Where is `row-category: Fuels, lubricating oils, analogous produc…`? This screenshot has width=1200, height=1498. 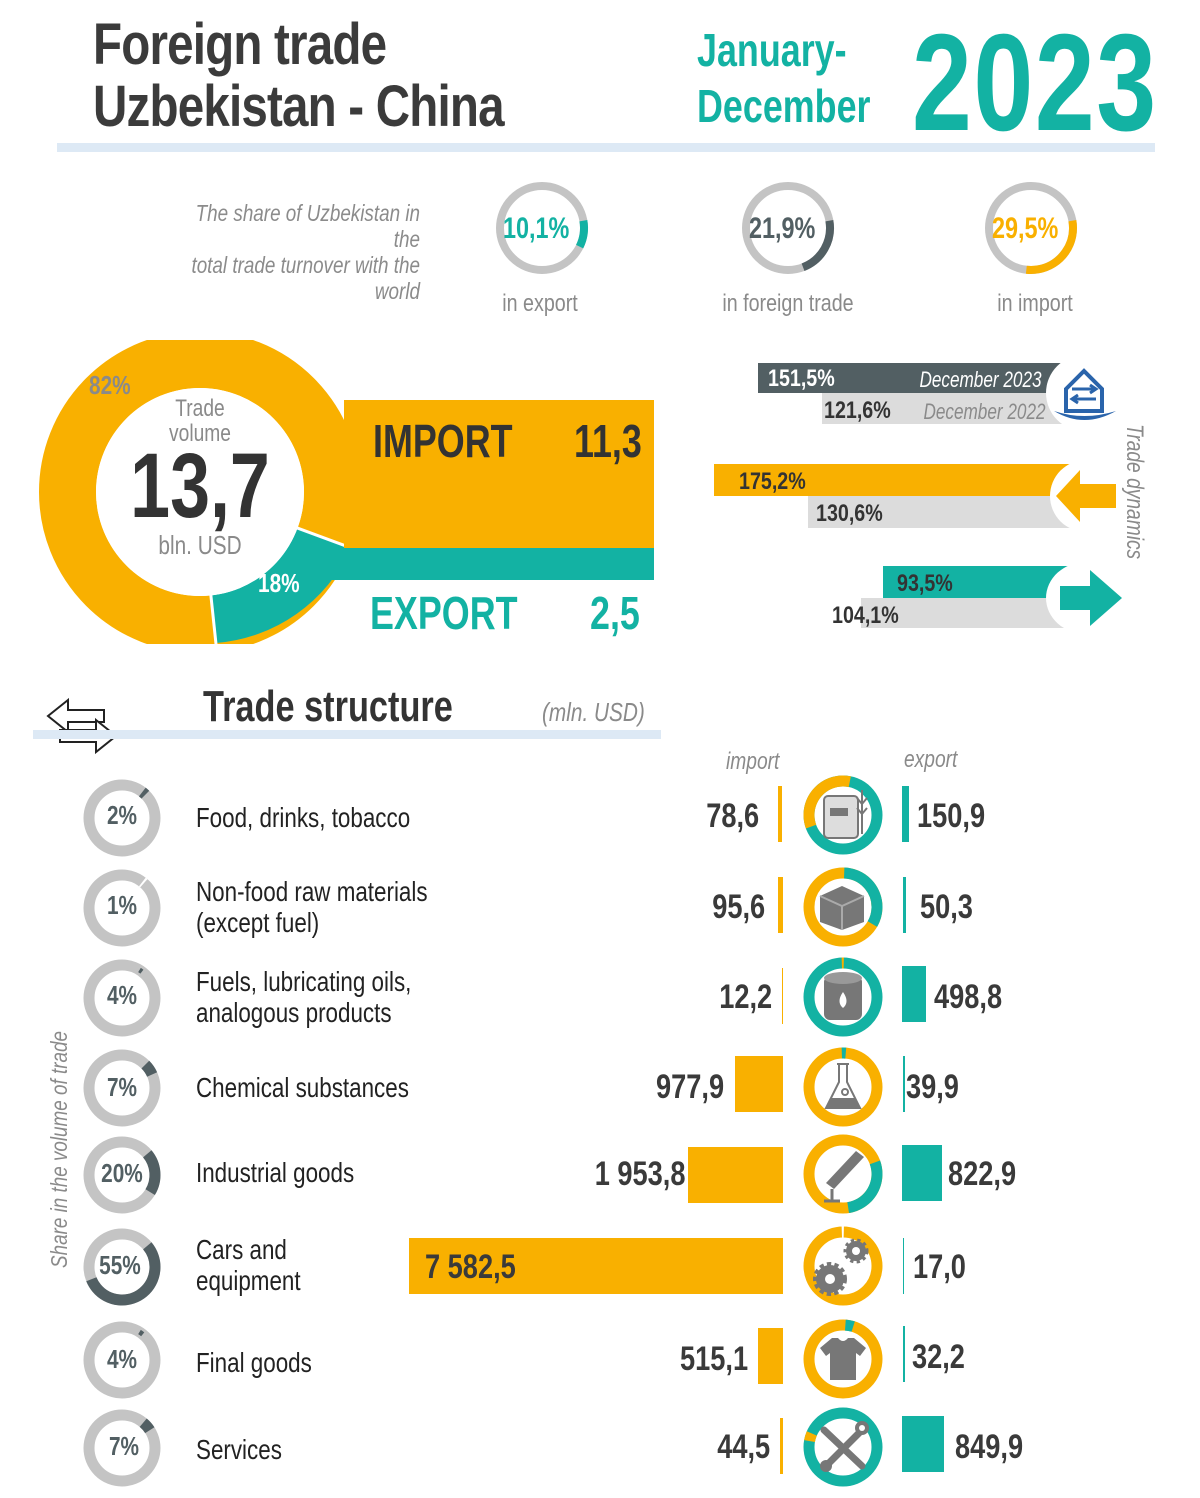
row-category: Fuels, lubricating oils, analogous produc… is located at coordinates (303, 997).